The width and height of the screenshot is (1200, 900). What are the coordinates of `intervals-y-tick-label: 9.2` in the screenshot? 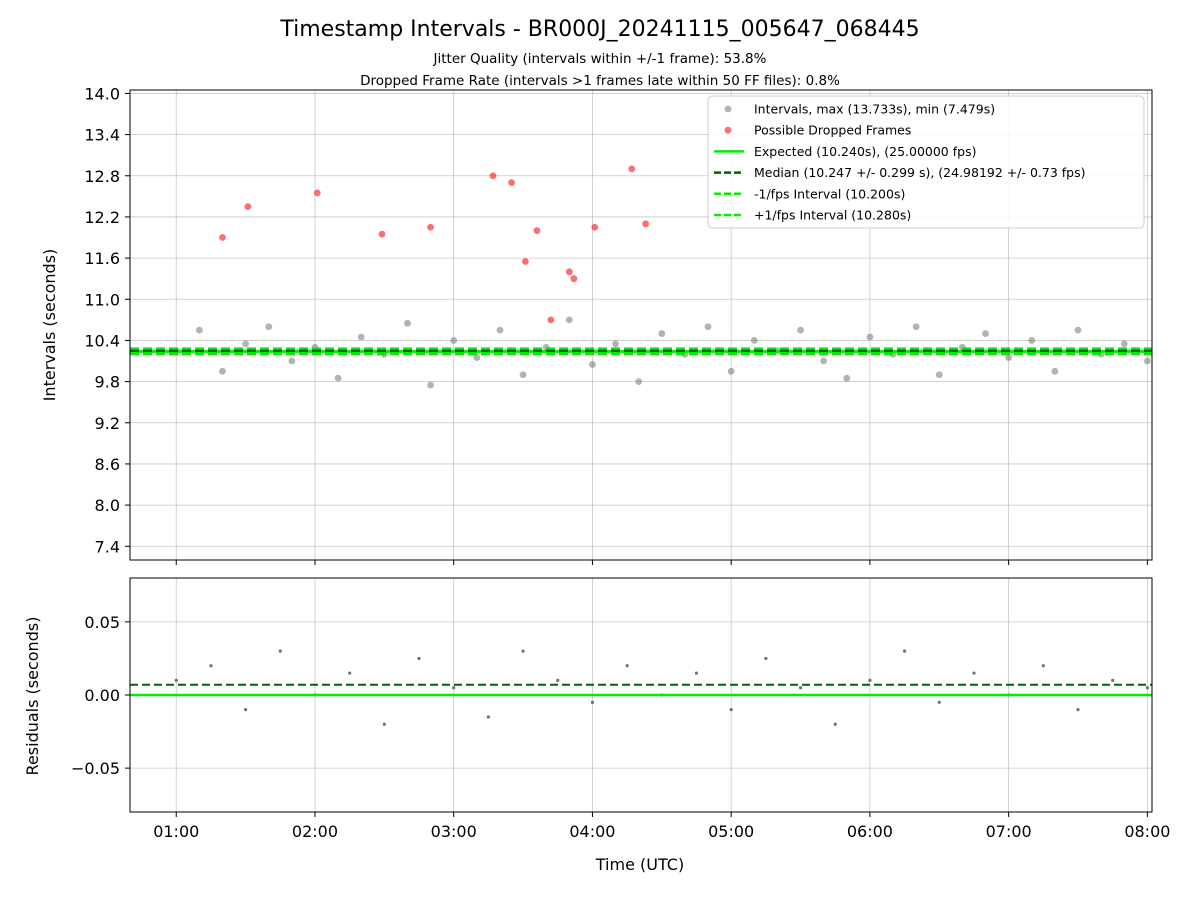 It's located at (107, 423).